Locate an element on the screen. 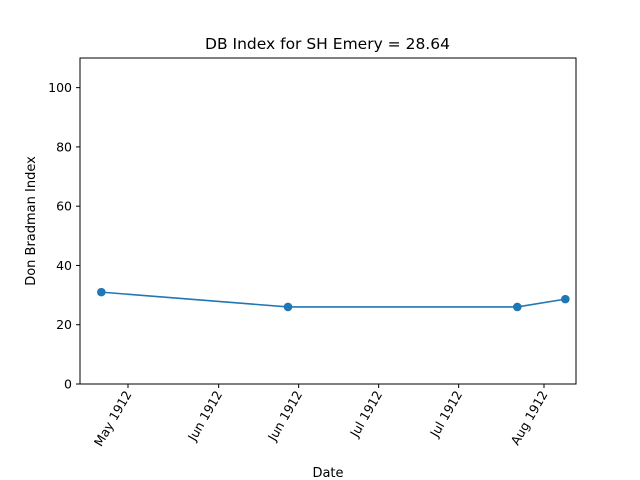 This screenshot has height=480, width=640. x-axis-label: Date is located at coordinates (327, 473).